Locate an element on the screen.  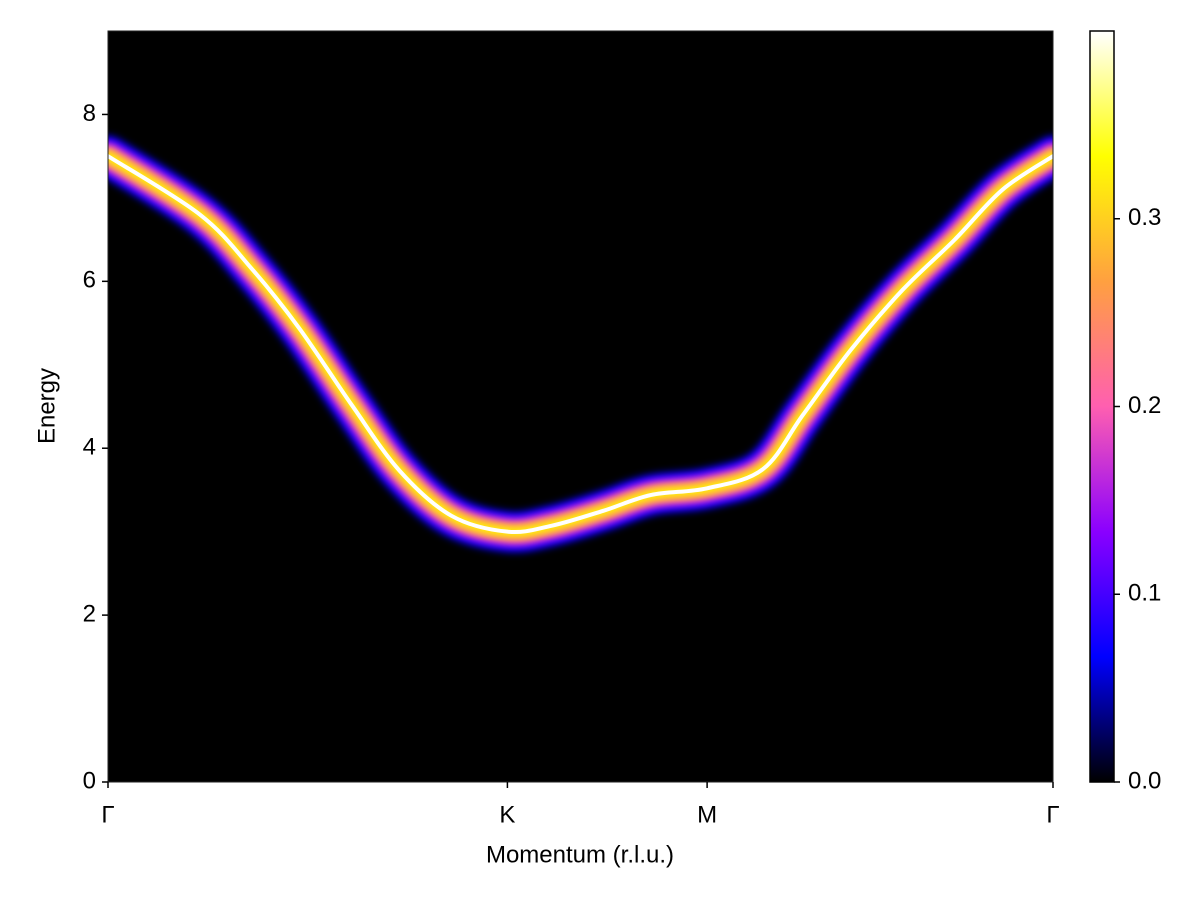
x-tick-label: M is located at coordinates (707, 814).